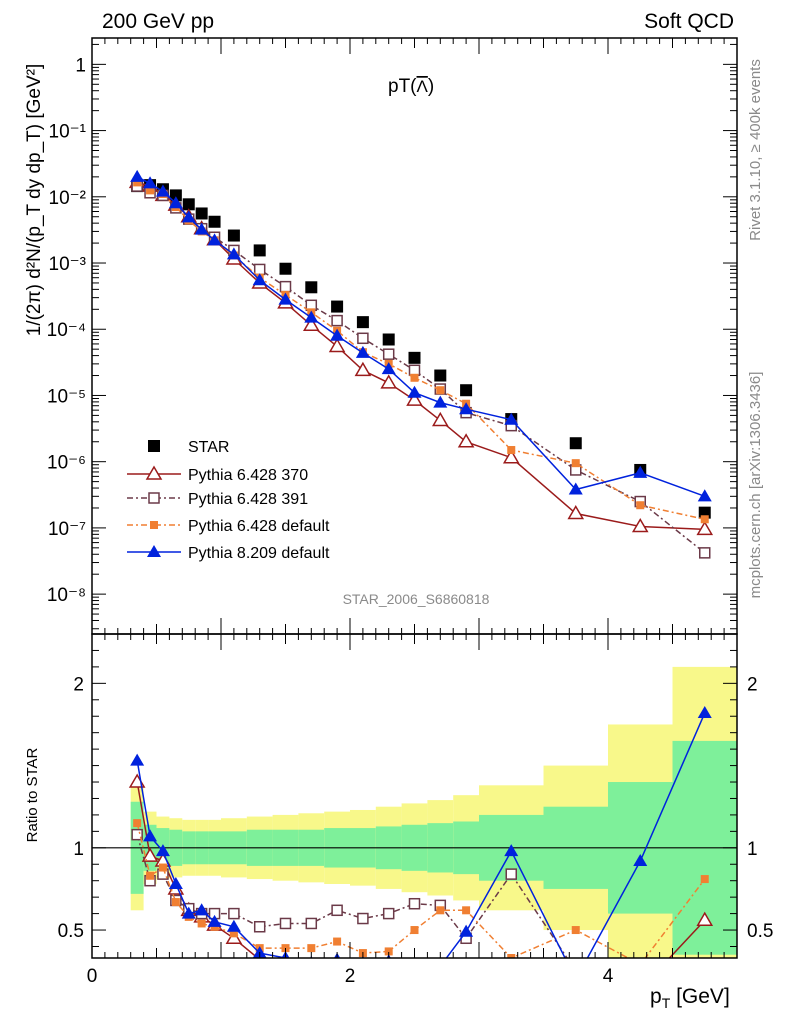 The height and width of the screenshot is (1024, 786). What do you see at coordinates (752, 684) in the screenshot?
I see `y-tick-label-right: 2` at bounding box center [752, 684].